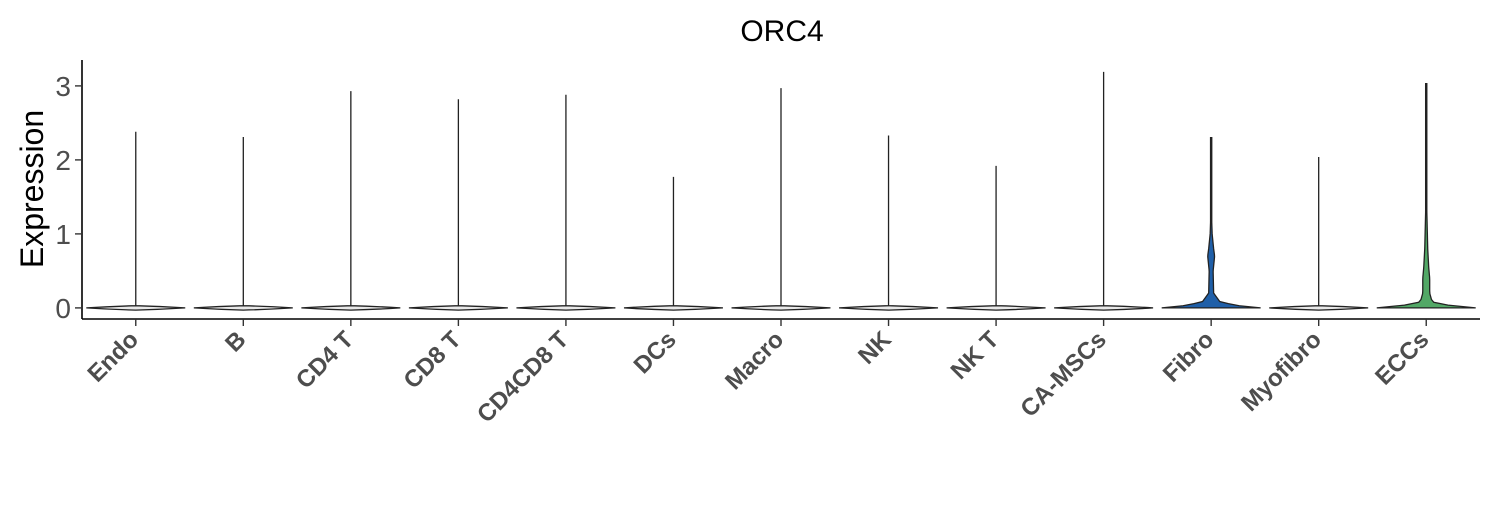  What do you see at coordinates (235, 341) in the screenshot?
I see `x-tick-label: B` at bounding box center [235, 341].